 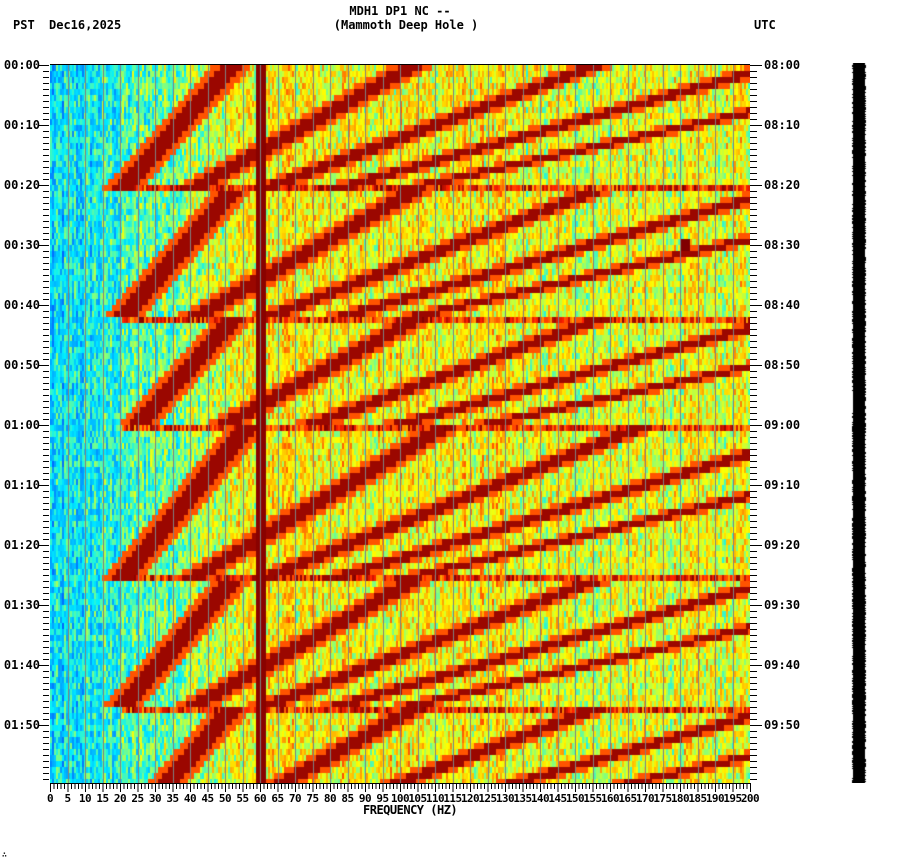 I want to click on x-tick-label: 80, so click(x=330, y=798).